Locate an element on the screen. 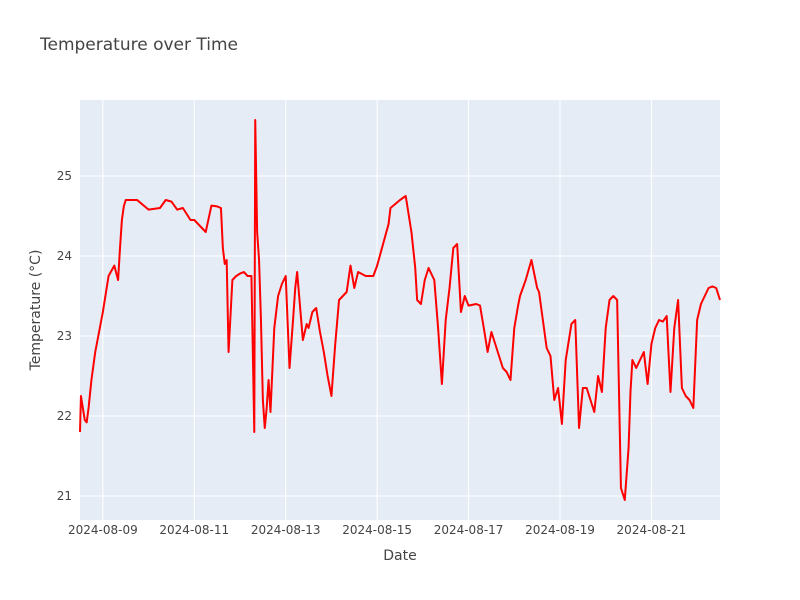 Image resolution: width=800 pixels, height=600 pixels. y-tick-label: 23 is located at coordinates (64, 336).